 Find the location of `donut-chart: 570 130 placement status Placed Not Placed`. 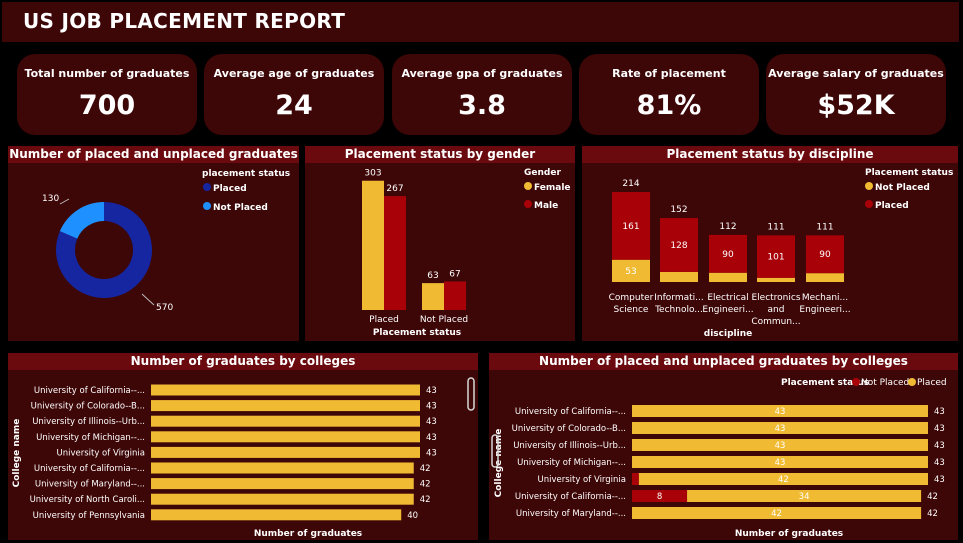

donut-chart: 570 130 placement status Placed Not Placed is located at coordinates (153, 243).